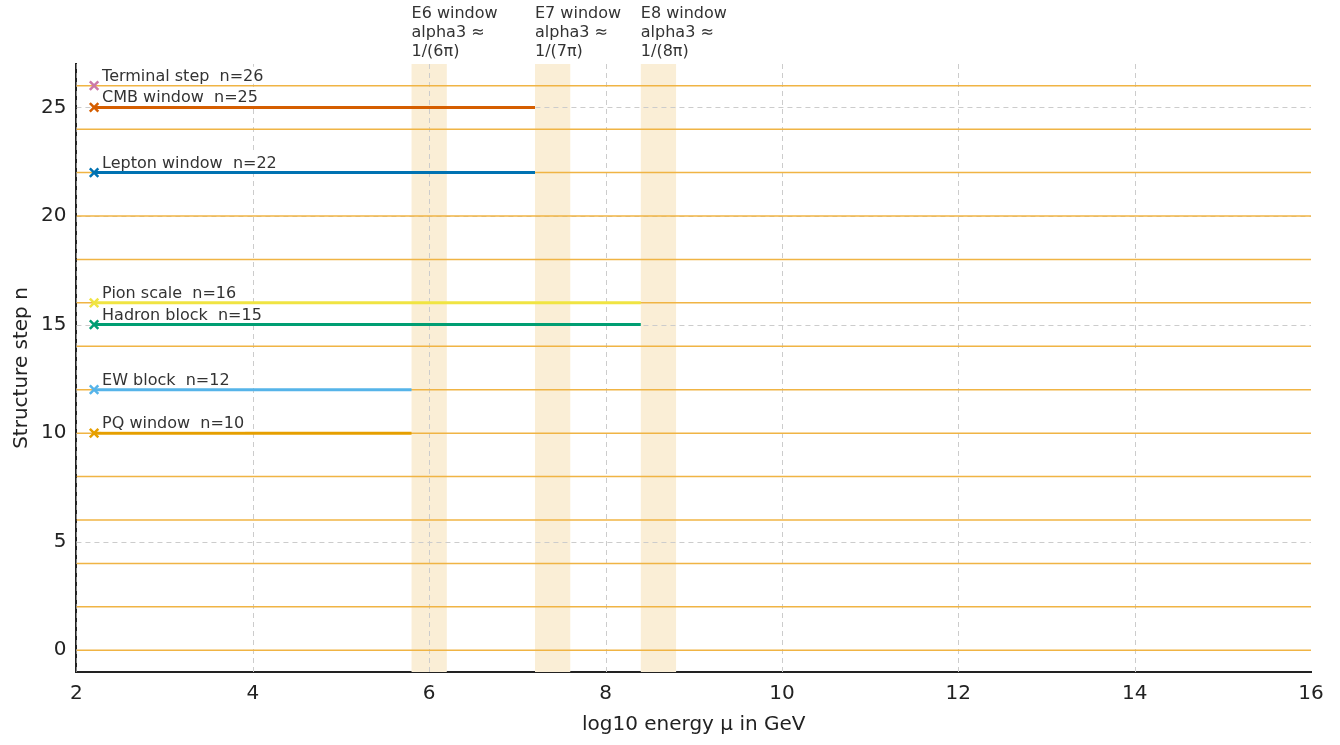 This screenshot has height=745, width=1340. I want to click on text: Terminal step n=26, so click(183, 75).